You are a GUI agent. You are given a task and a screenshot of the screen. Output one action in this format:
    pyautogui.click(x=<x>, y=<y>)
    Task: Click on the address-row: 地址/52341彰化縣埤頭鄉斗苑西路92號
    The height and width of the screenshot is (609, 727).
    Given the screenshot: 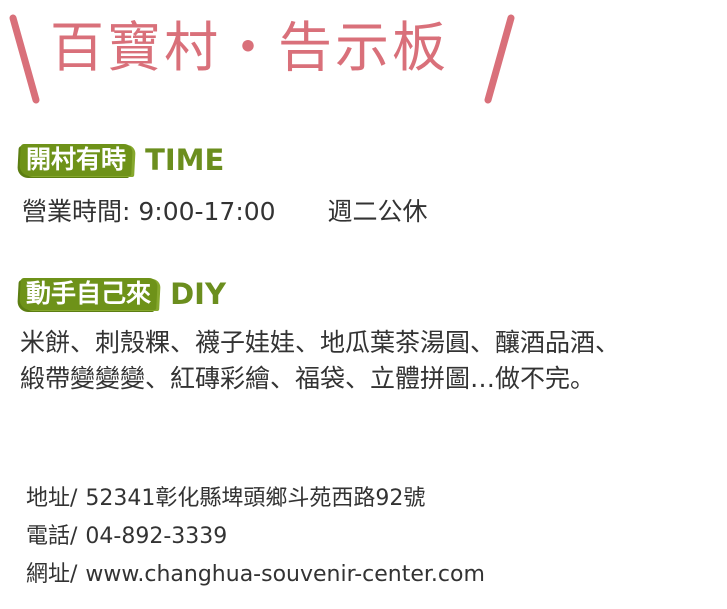 What is the action you would take?
    pyautogui.click(x=255, y=499)
    